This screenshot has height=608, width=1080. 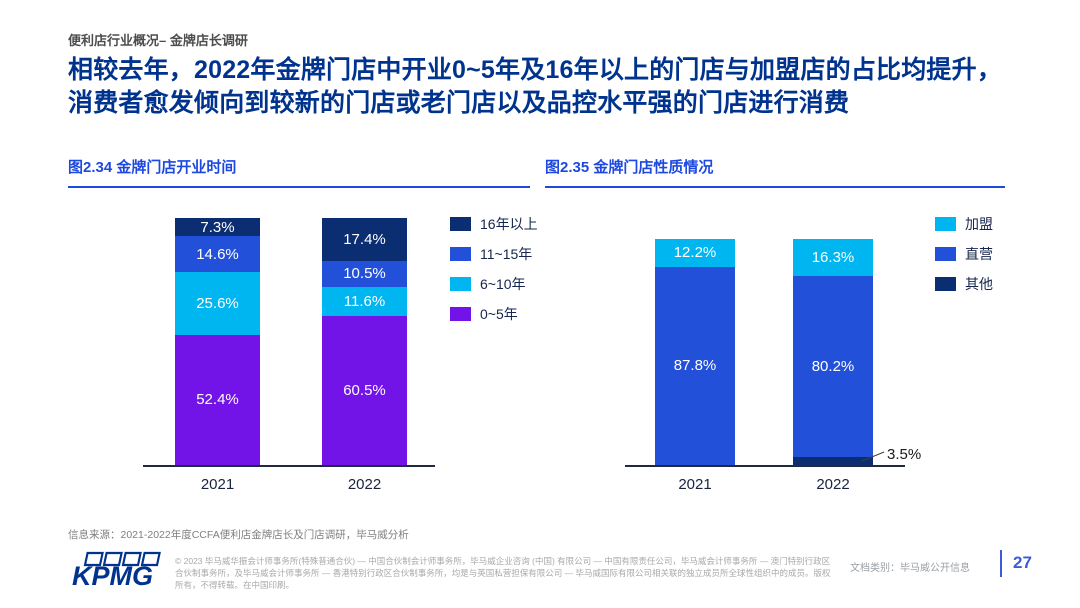 I want to click on data-label: 14.6%, so click(x=217, y=254).